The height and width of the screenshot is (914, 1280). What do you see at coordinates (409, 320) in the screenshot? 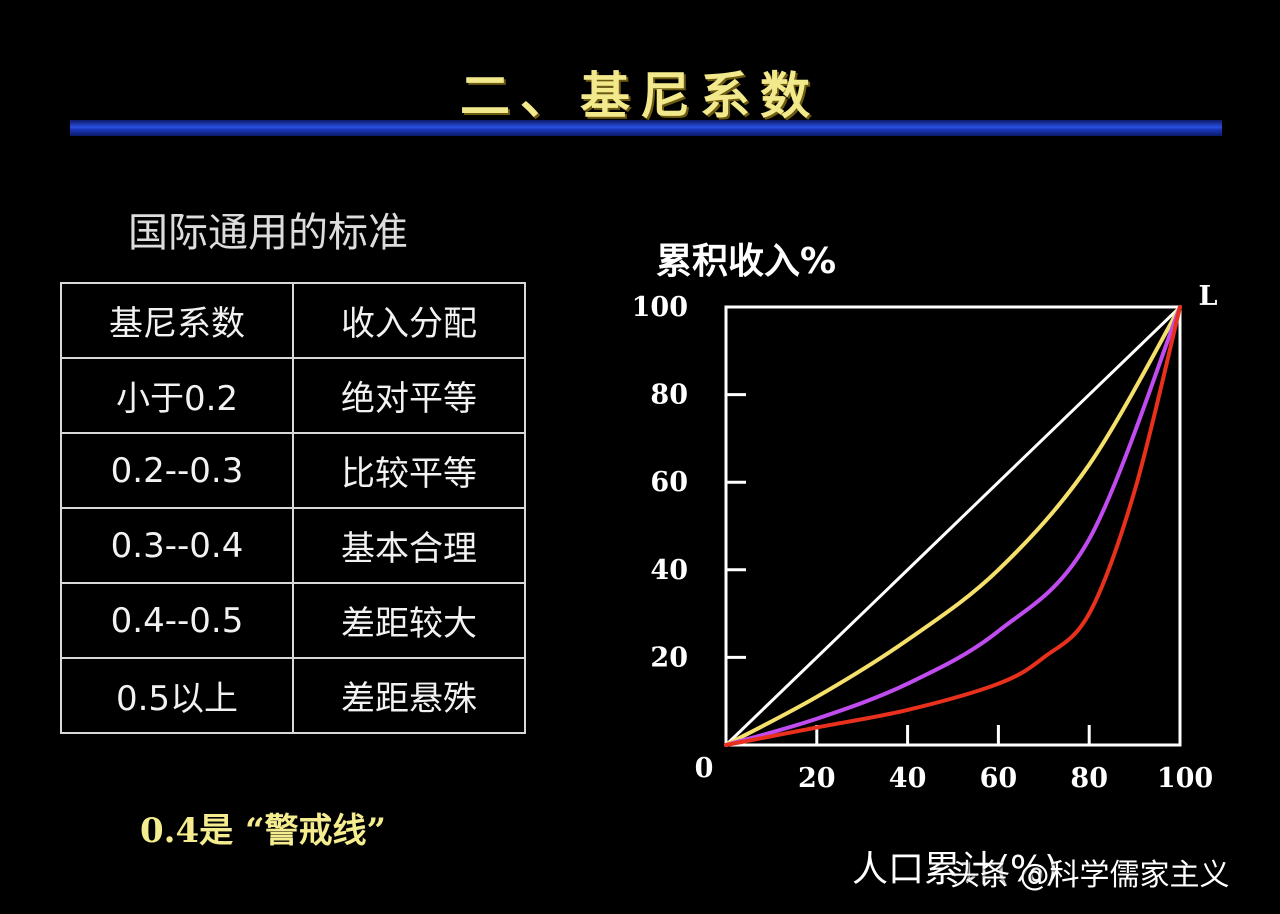
I see `header-distribution: 收入分配` at bounding box center [409, 320].